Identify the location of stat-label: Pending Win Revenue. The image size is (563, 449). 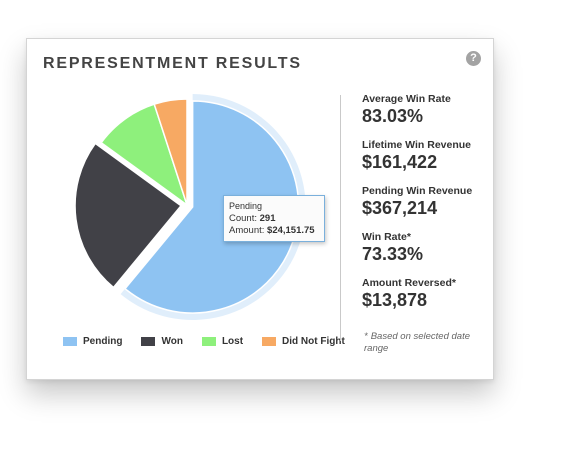
(417, 191).